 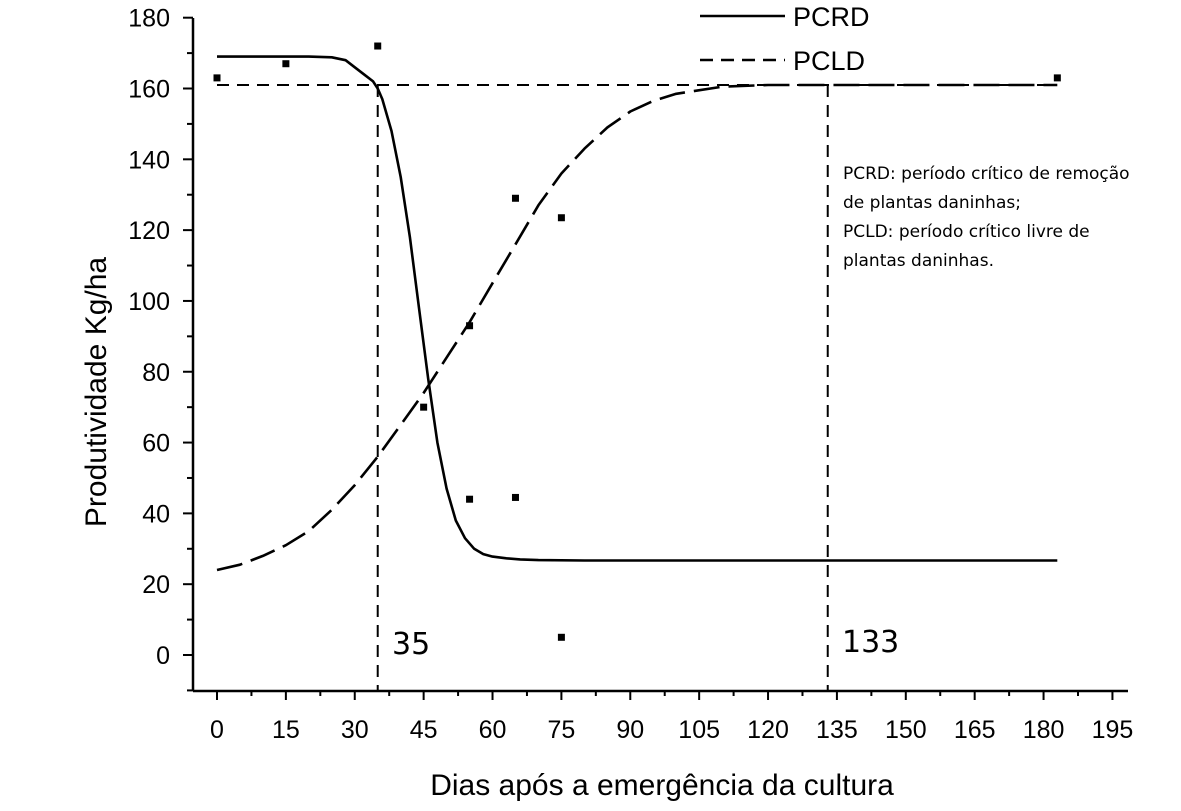 I want to click on y-tick-label: 160, so click(x=149, y=90).